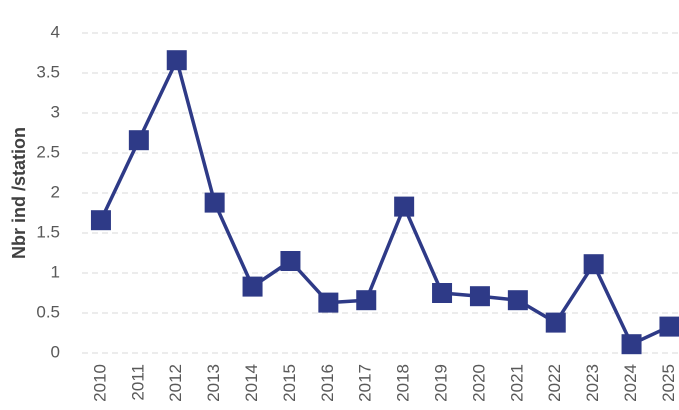  I want to click on y-tick-label: 4, so click(55, 31).